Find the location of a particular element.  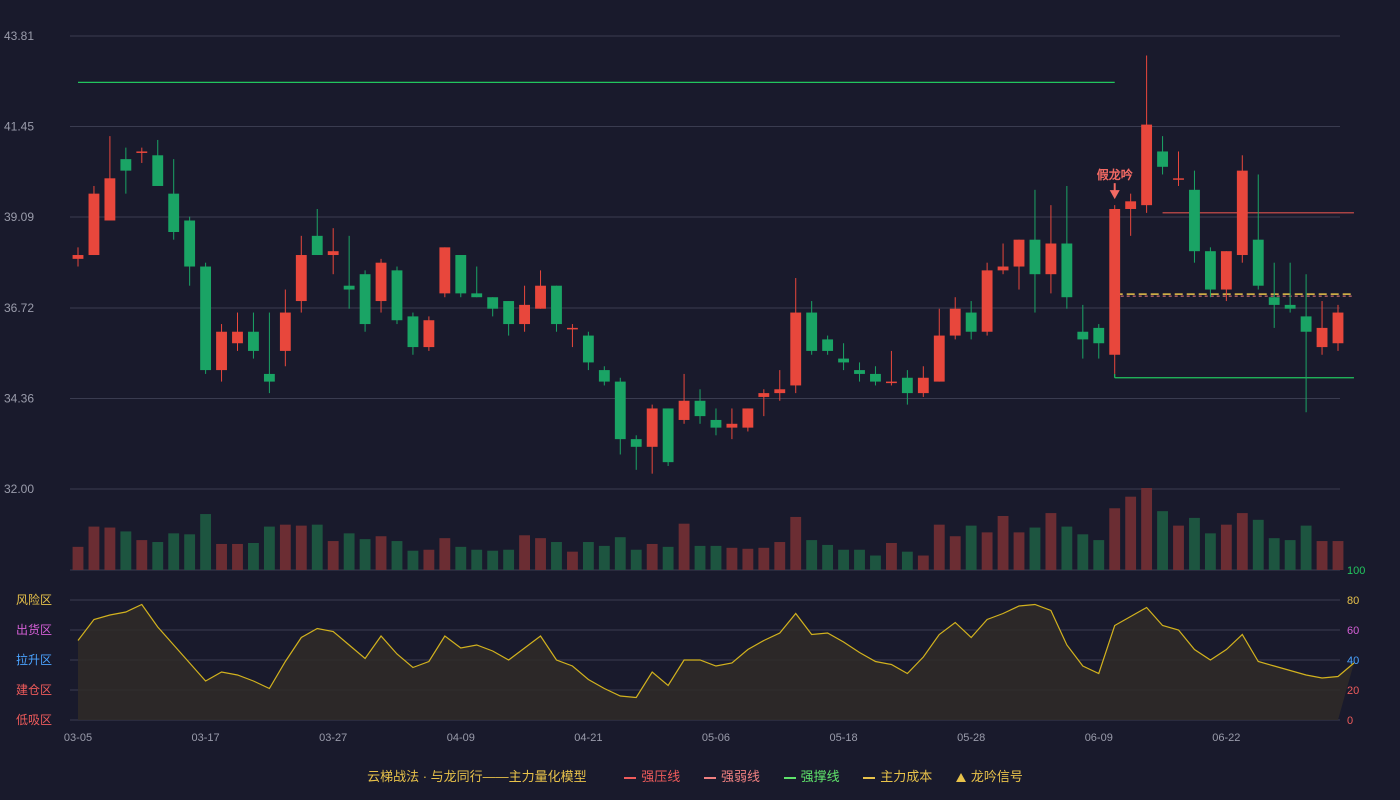

legend-strength: 强弱线 is located at coordinates (731, 776).